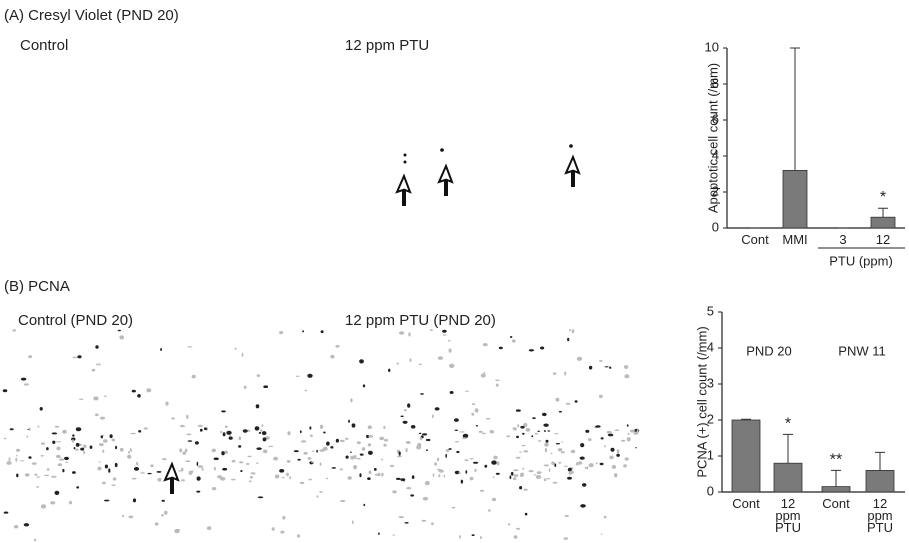 The image size is (909, 543). I want to click on y-tick-label: 2, so click(710, 418).